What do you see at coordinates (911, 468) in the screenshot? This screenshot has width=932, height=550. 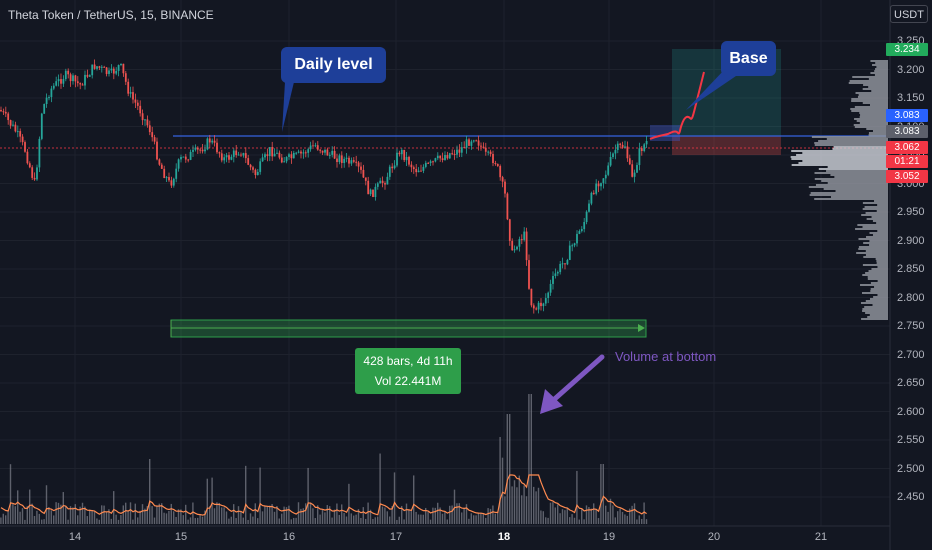 I see `price-axis-label: 2.500` at bounding box center [911, 468].